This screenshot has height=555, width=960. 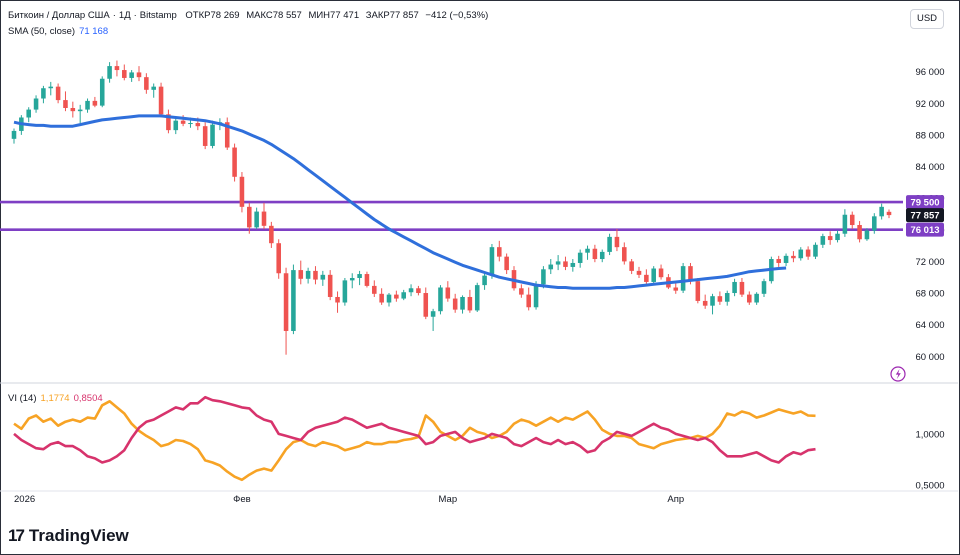 What do you see at coordinates (925, 229) in the screenshot?
I see `level-price-tag` at bounding box center [925, 229].